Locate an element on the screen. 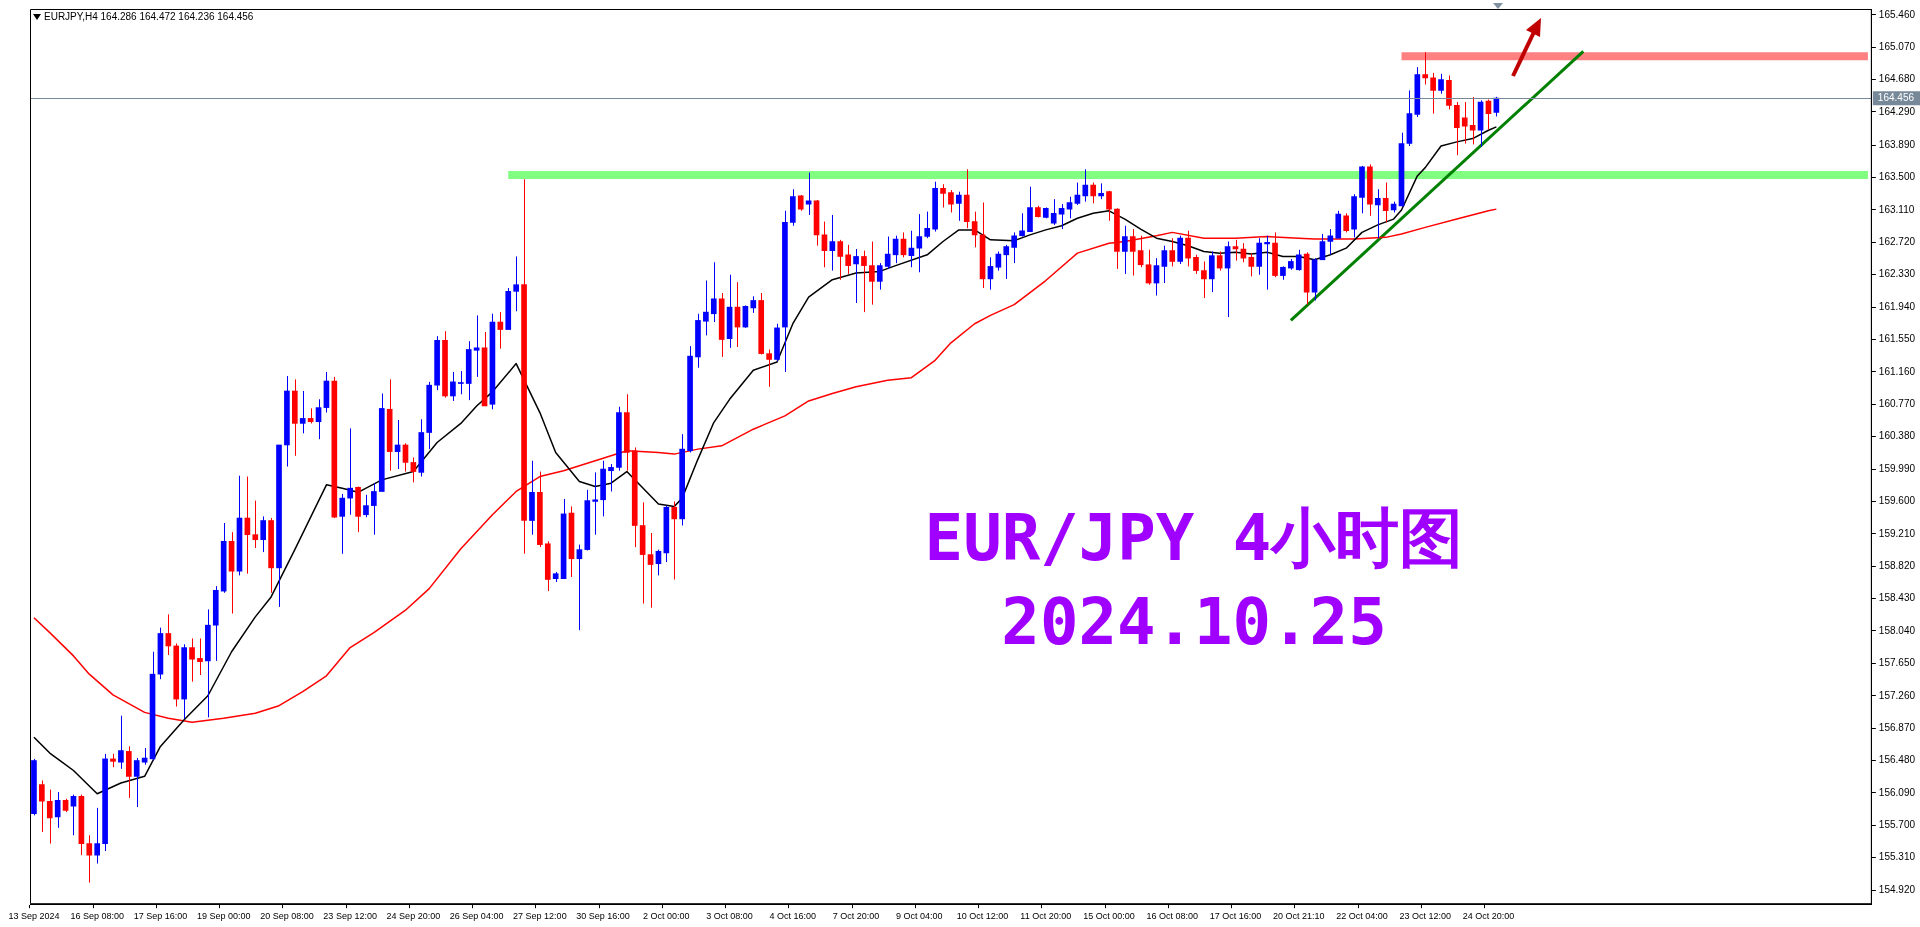 The image size is (1920, 927). x-tick-label: 20 Sep 08:00 is located at coordinates (287, 916).